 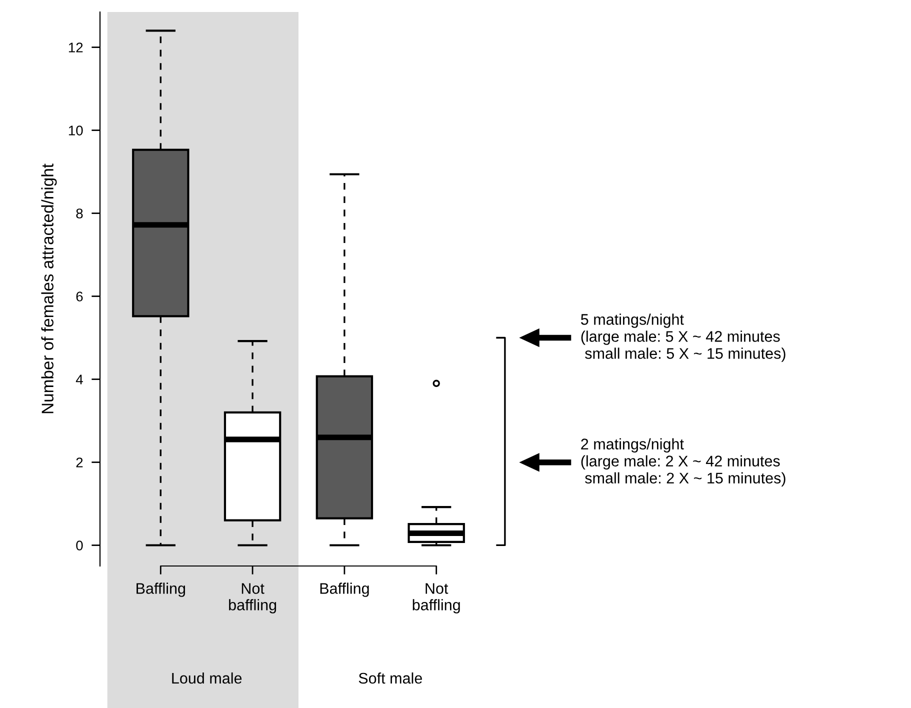 I want to click on text: 5 matings/night (large male: 5 X ~ 42 minutes small male: 5 X ~ 15 minutes), so click(x=683, y=338).